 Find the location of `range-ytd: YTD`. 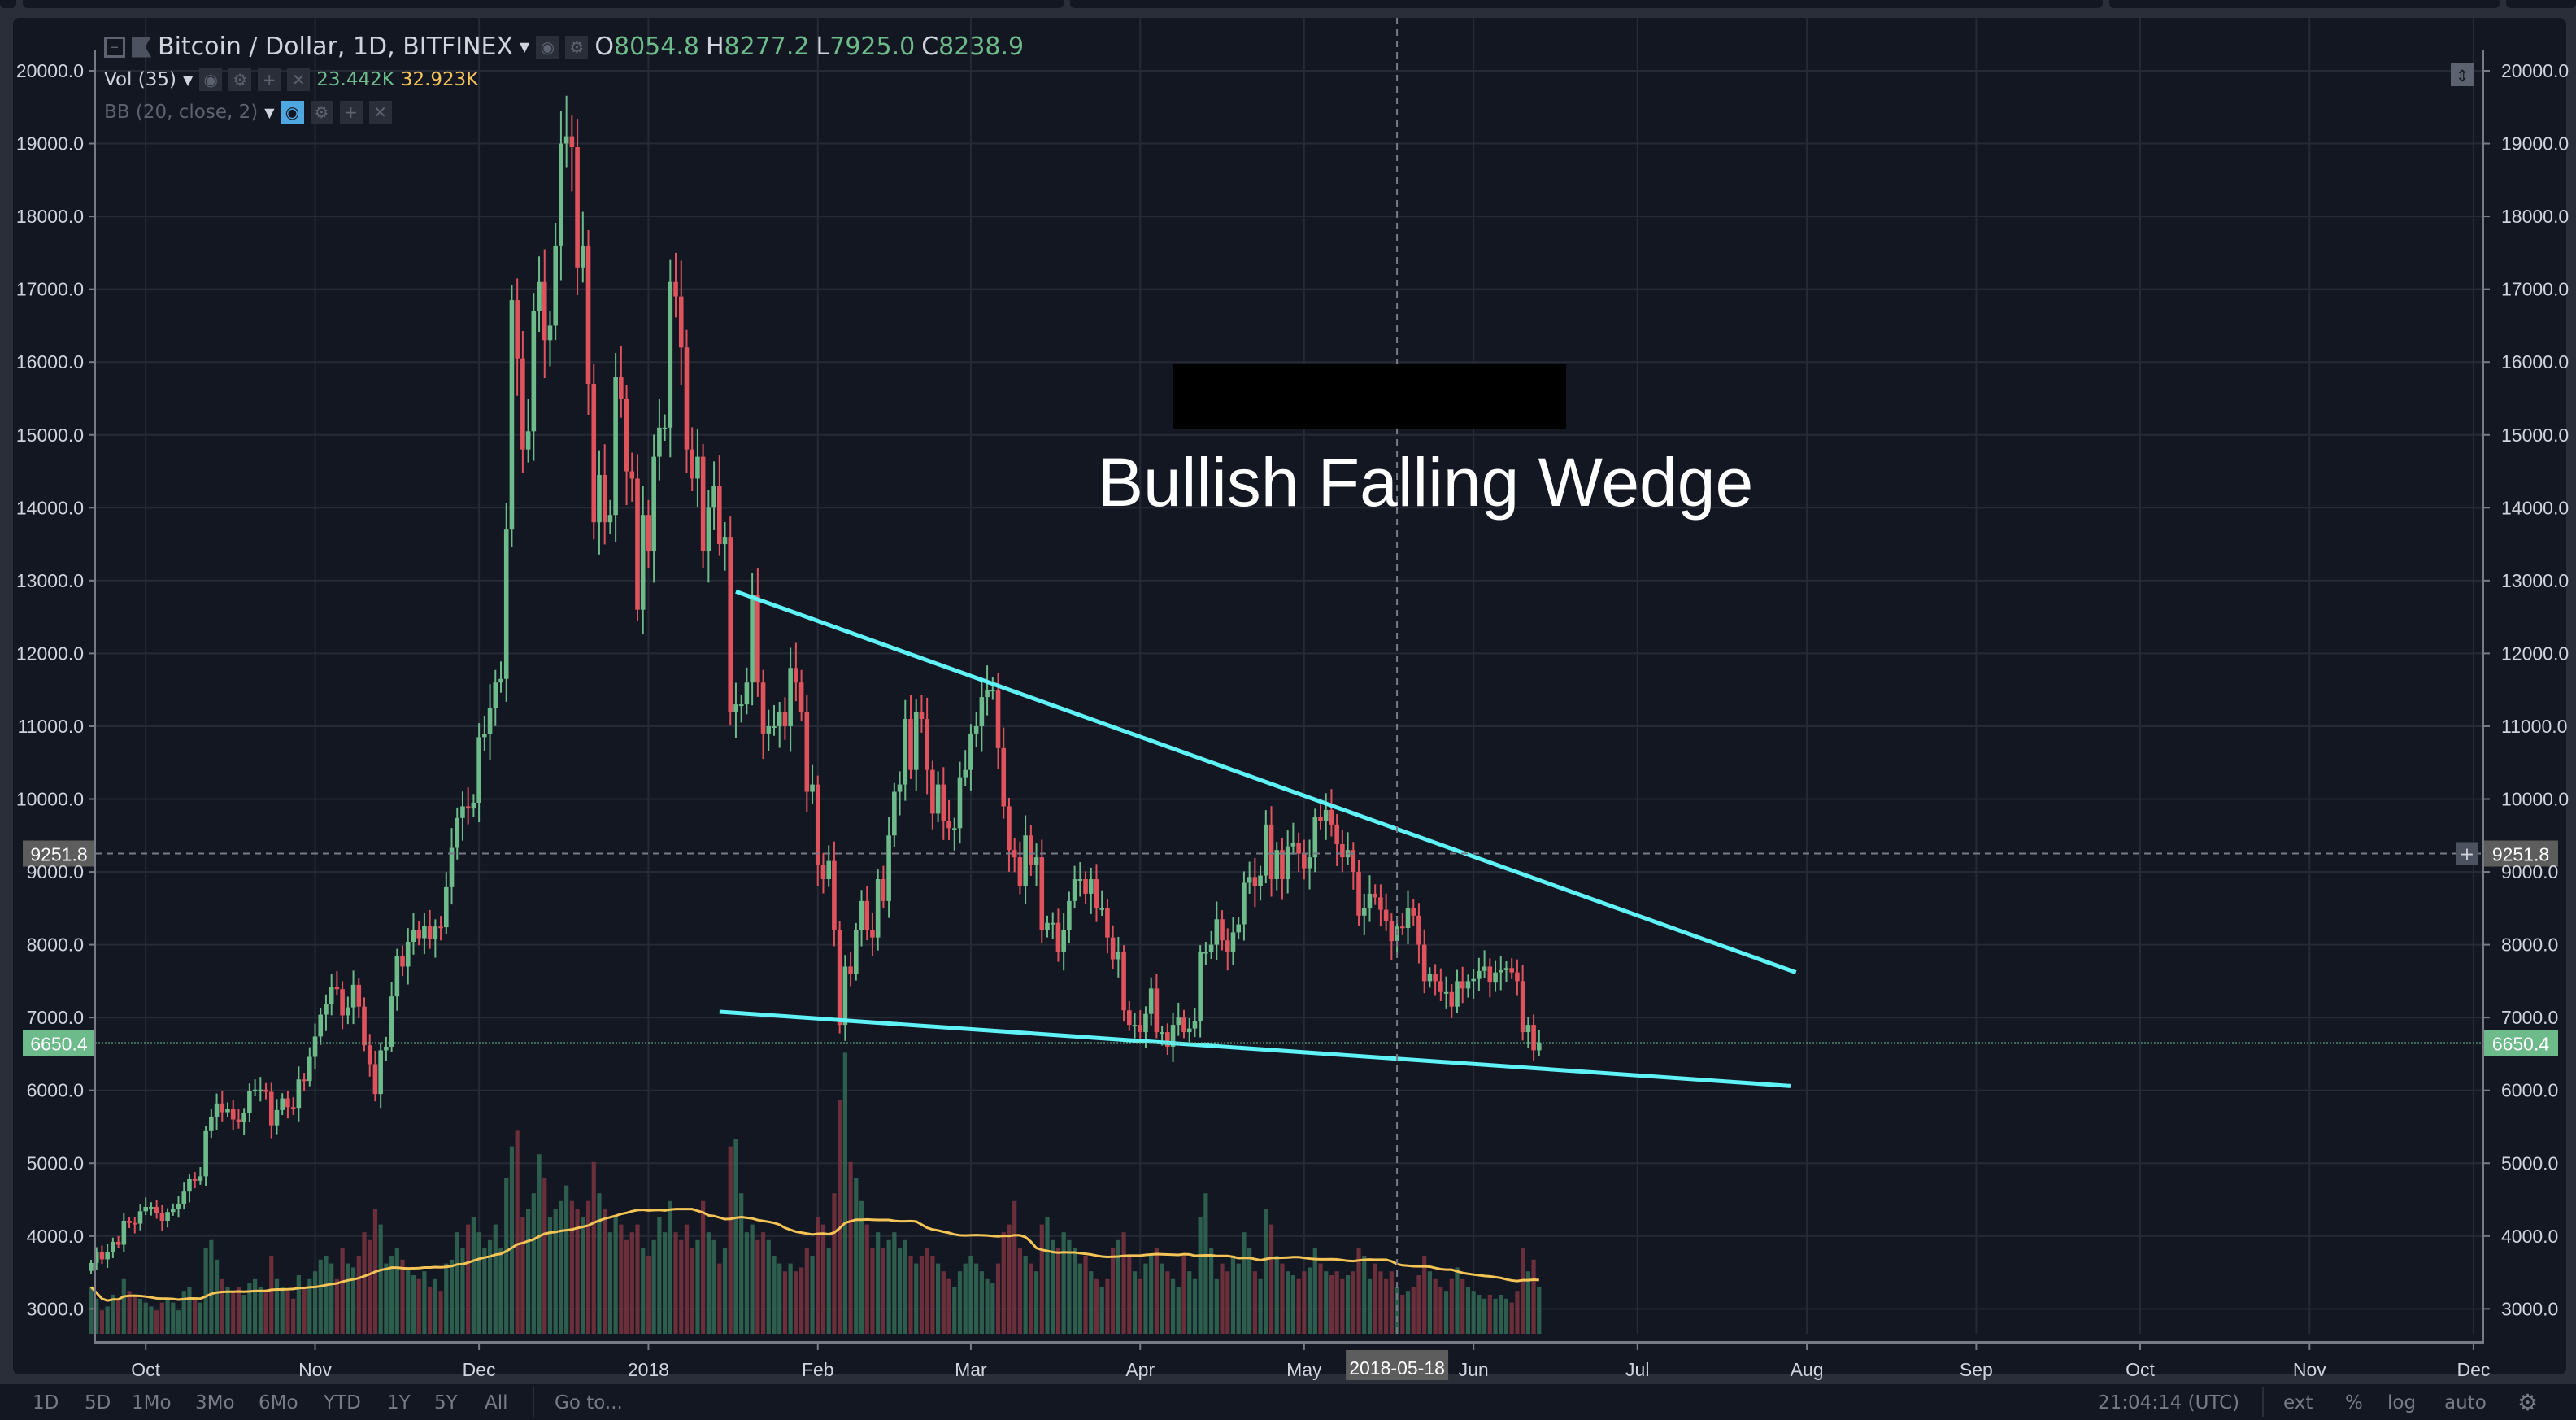

range-ytd: YTD is located at coordinates (343, 1402).